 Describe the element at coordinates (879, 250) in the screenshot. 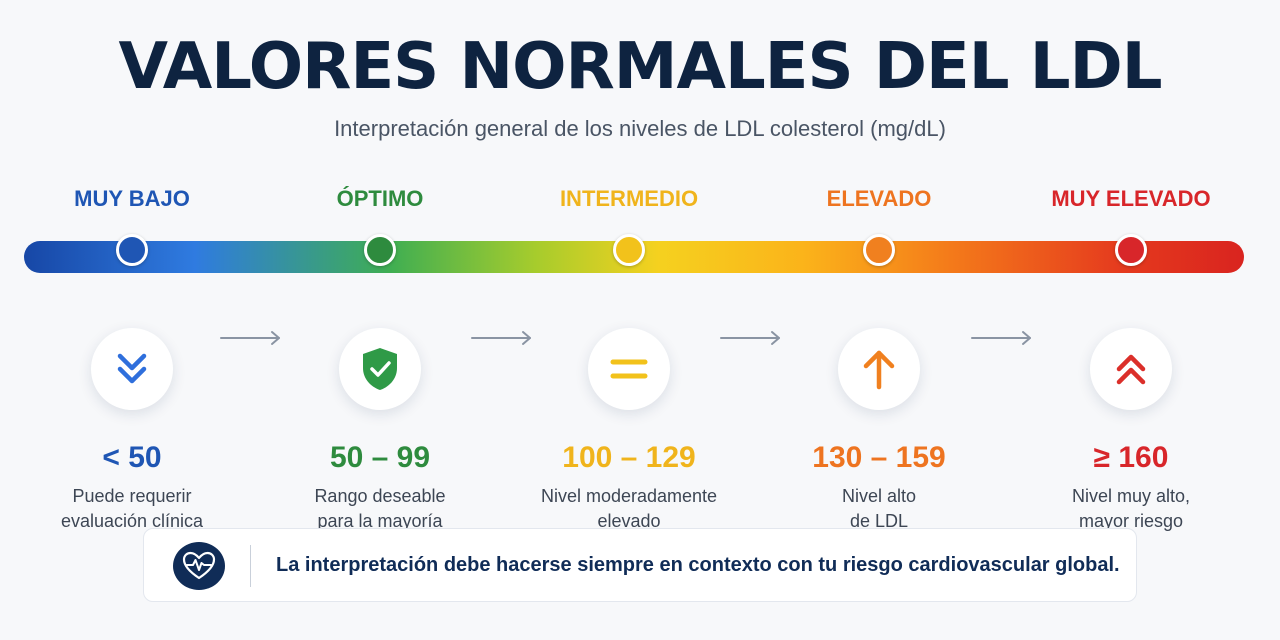

I see `scale-marker-elevado` at that location.